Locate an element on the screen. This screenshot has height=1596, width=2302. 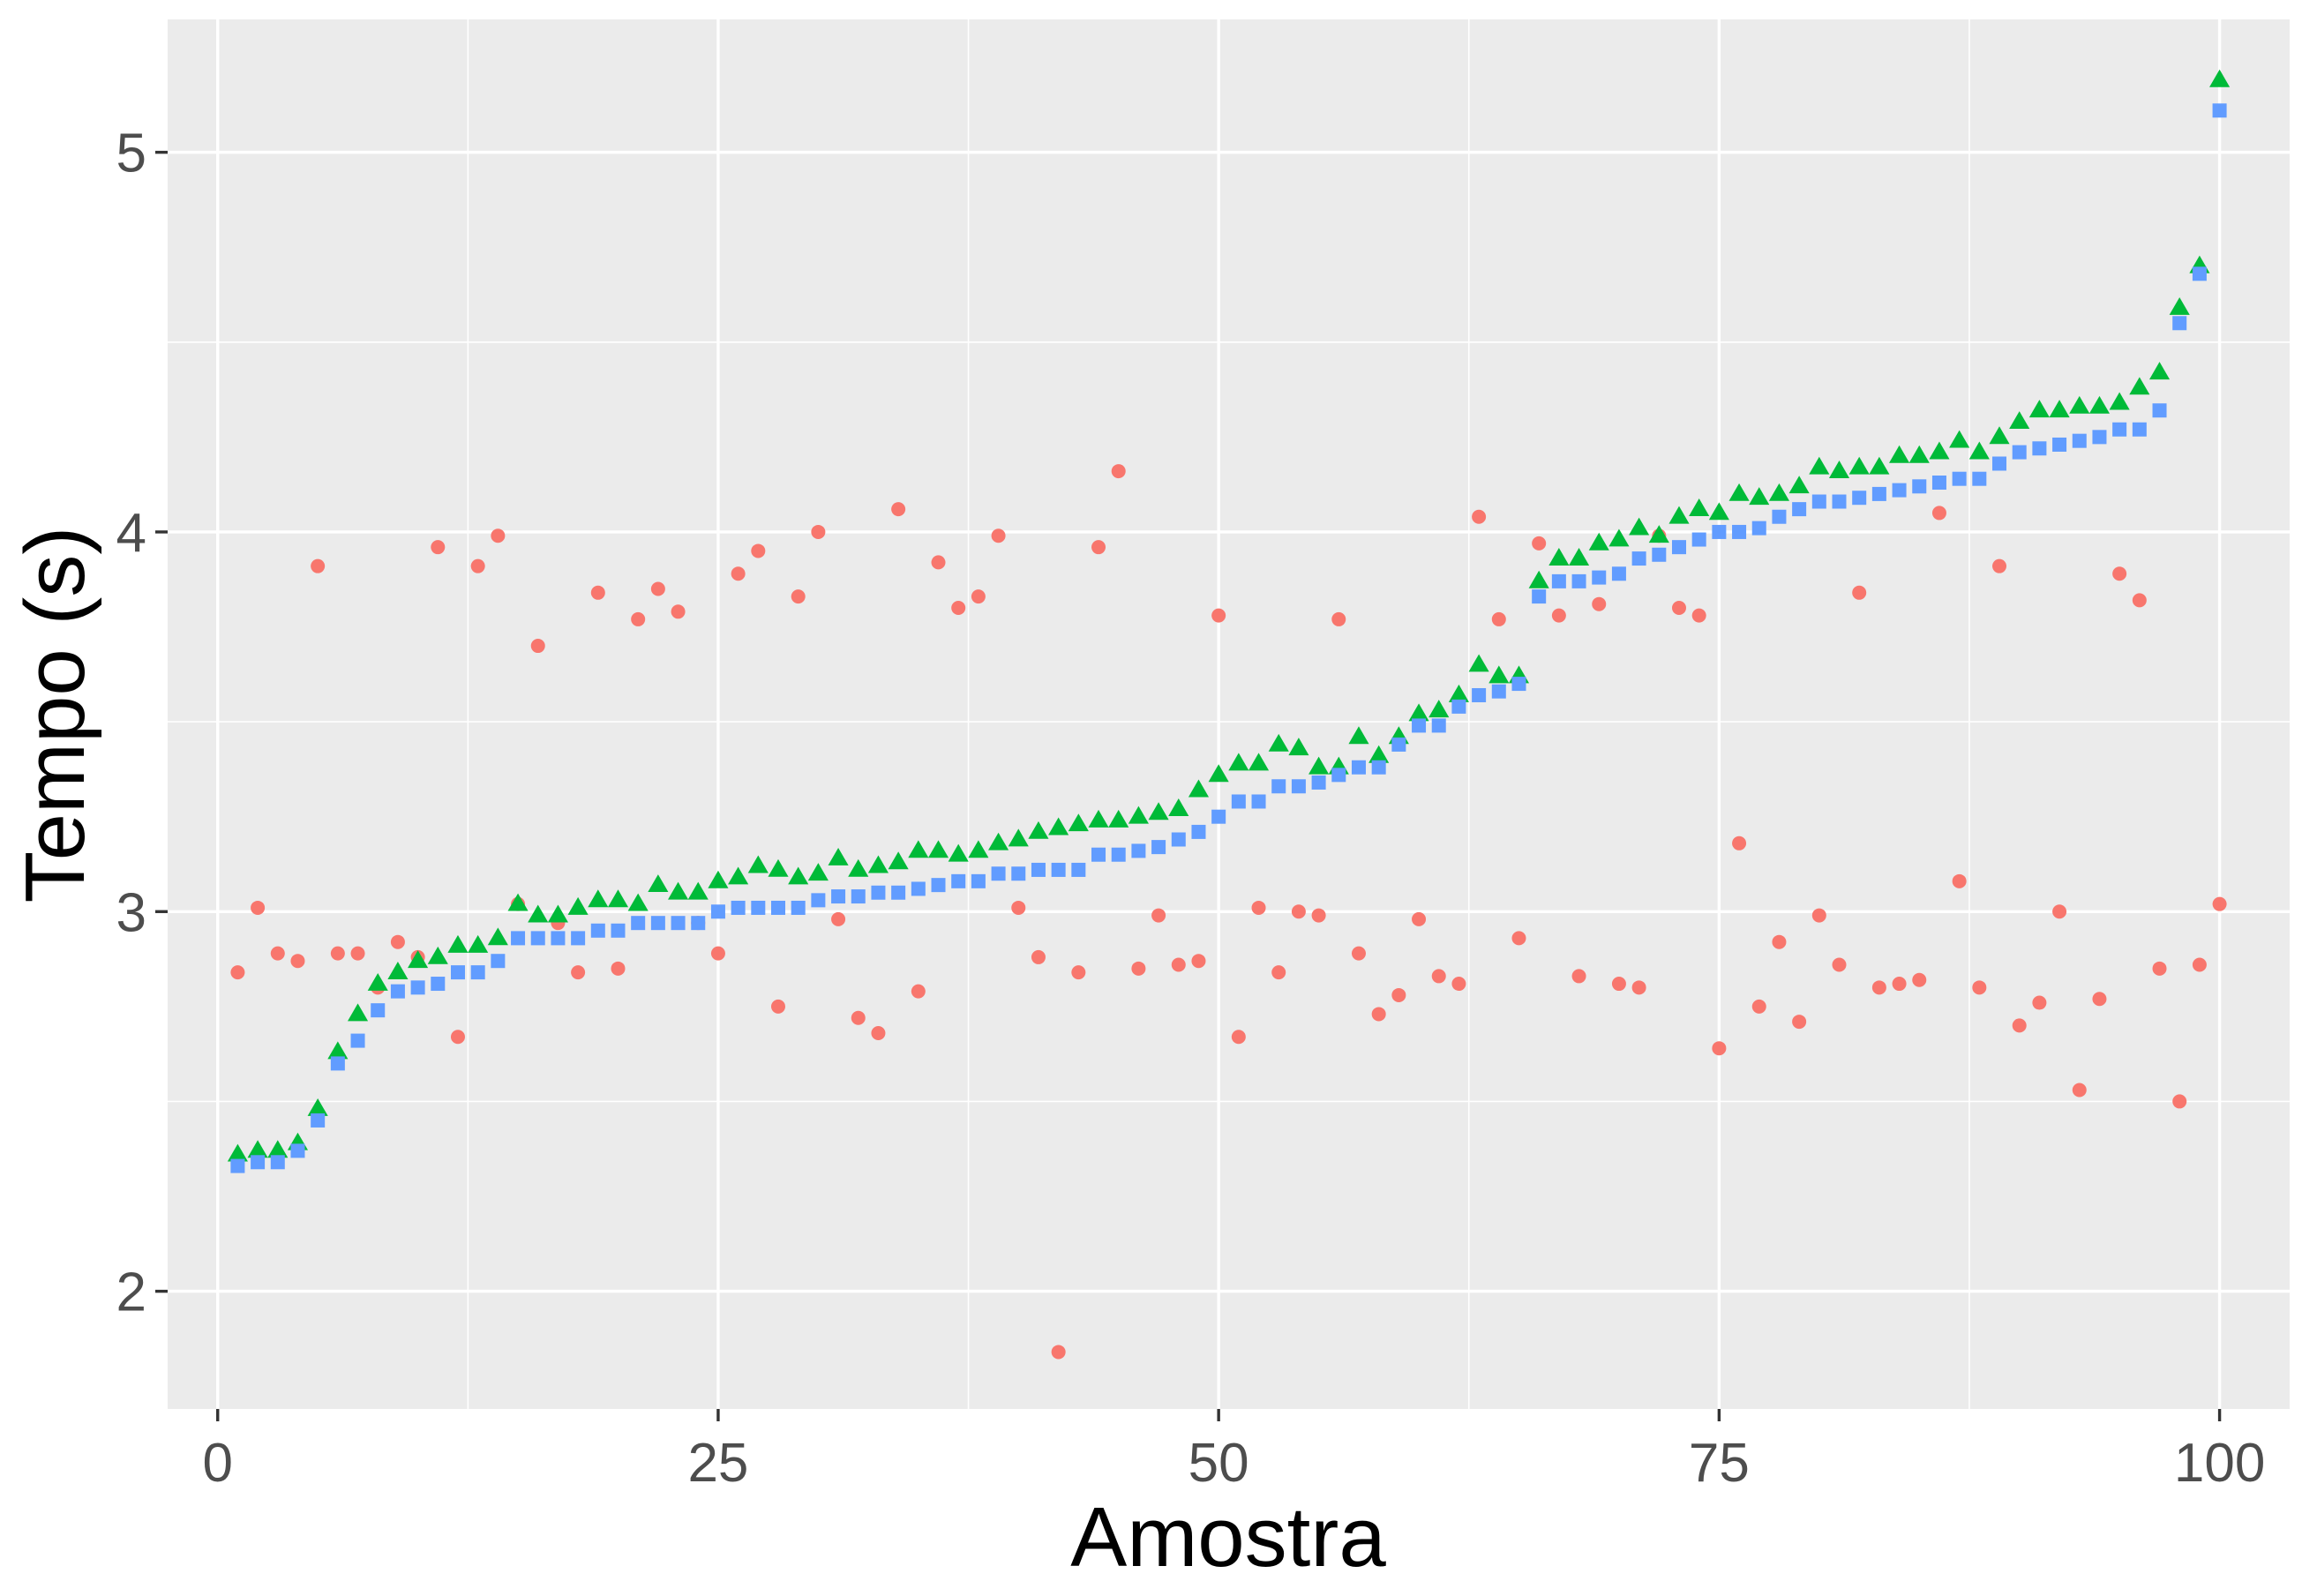
x-axis-title: Amostra is located at coordinates (1228, 1537).